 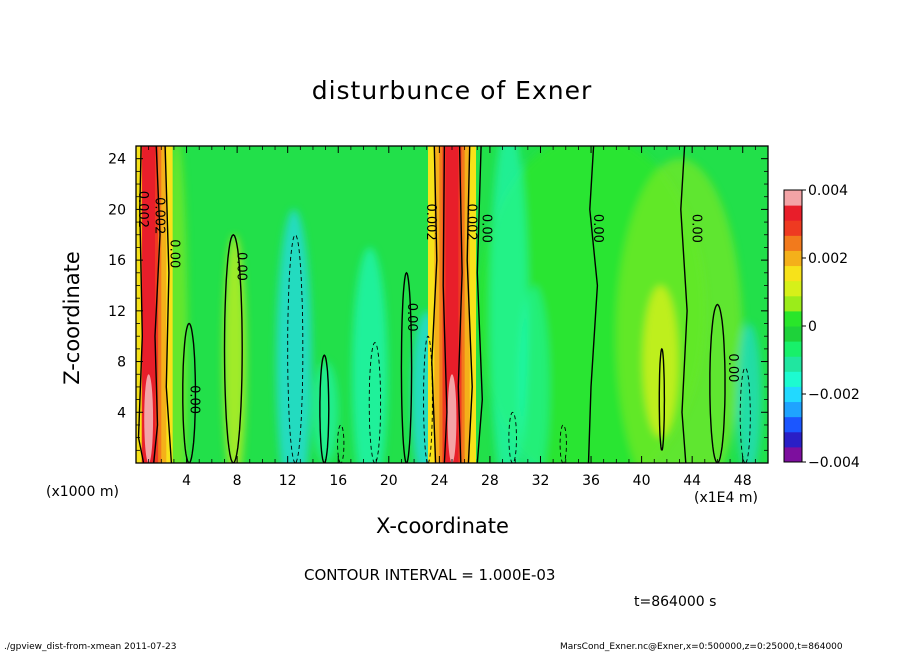 What do you see at coordinates (117, 160) in the screenshot?
I see `y-tick-label-5: 24` at bounding box center [117, 160].